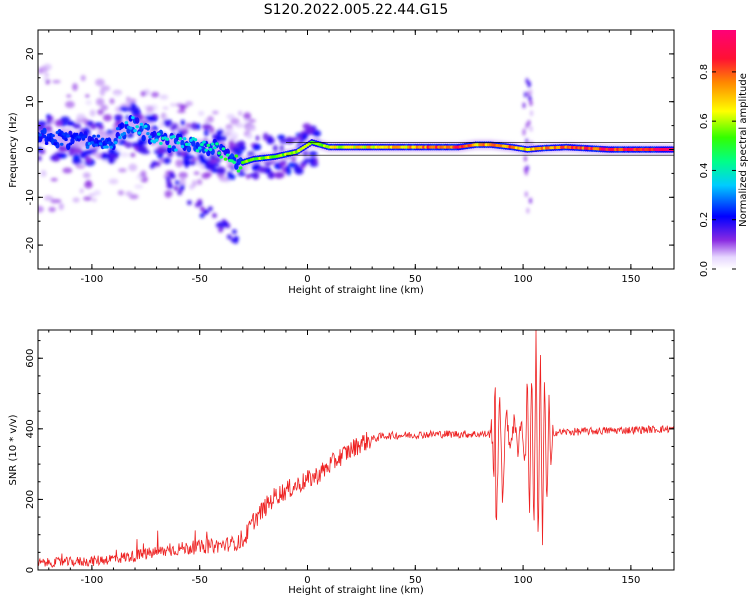 The height and width of the screenshot is (600, 750). Describe the element at coordinates (30, 245) in the screenshot. I see `spectrogram-y-tick-label: -20` at that location.